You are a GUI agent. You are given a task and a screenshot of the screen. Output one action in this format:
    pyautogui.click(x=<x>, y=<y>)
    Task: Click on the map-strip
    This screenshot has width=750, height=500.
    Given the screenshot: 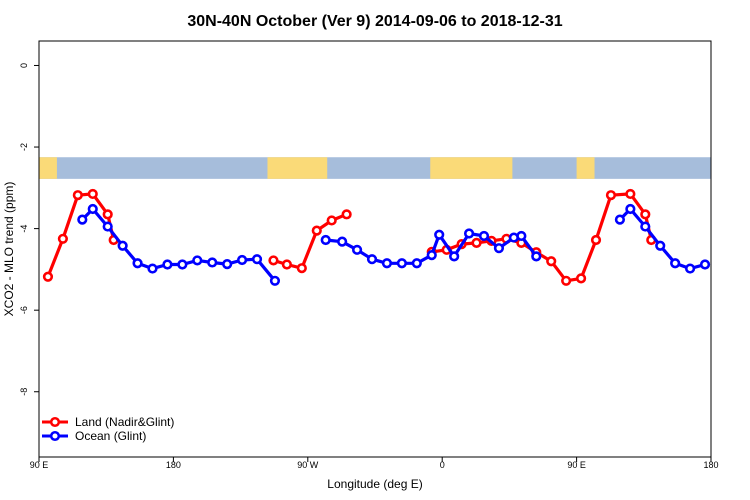 What is the action you would take?
    pyautogui.click(x=375, y=168)
    